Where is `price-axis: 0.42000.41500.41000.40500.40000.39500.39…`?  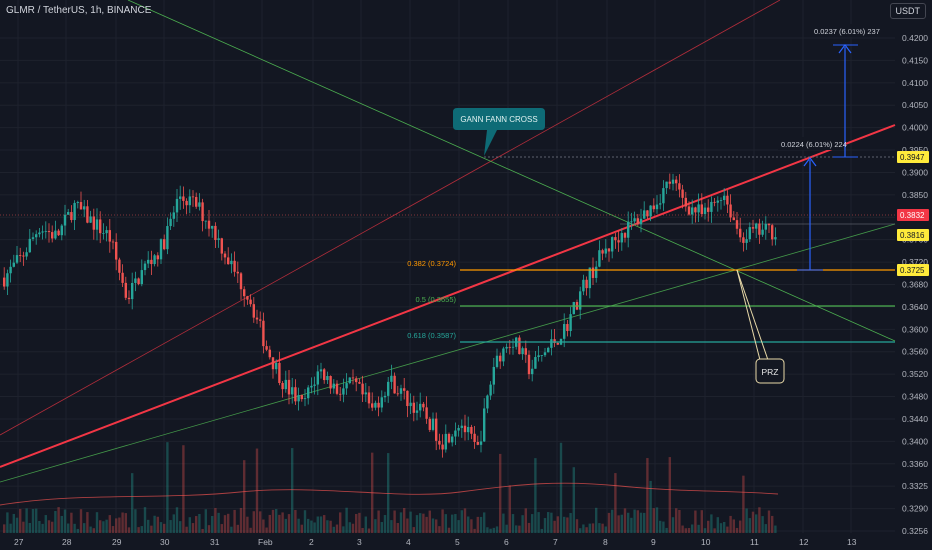 price-axis: 0.42000.41500.41000.40500.40000.39500.39… is located at coordinates (913, 284).